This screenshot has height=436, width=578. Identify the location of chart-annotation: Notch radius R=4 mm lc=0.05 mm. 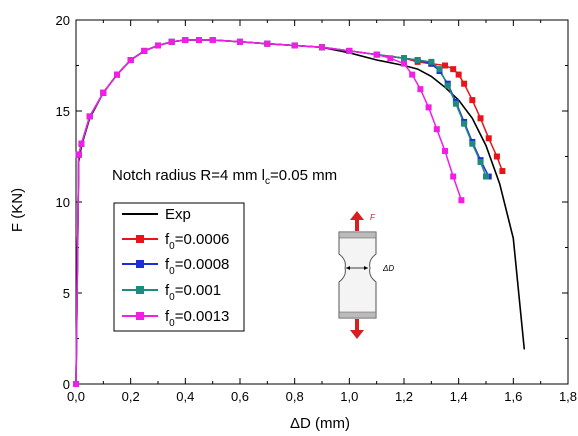
(224, 177).